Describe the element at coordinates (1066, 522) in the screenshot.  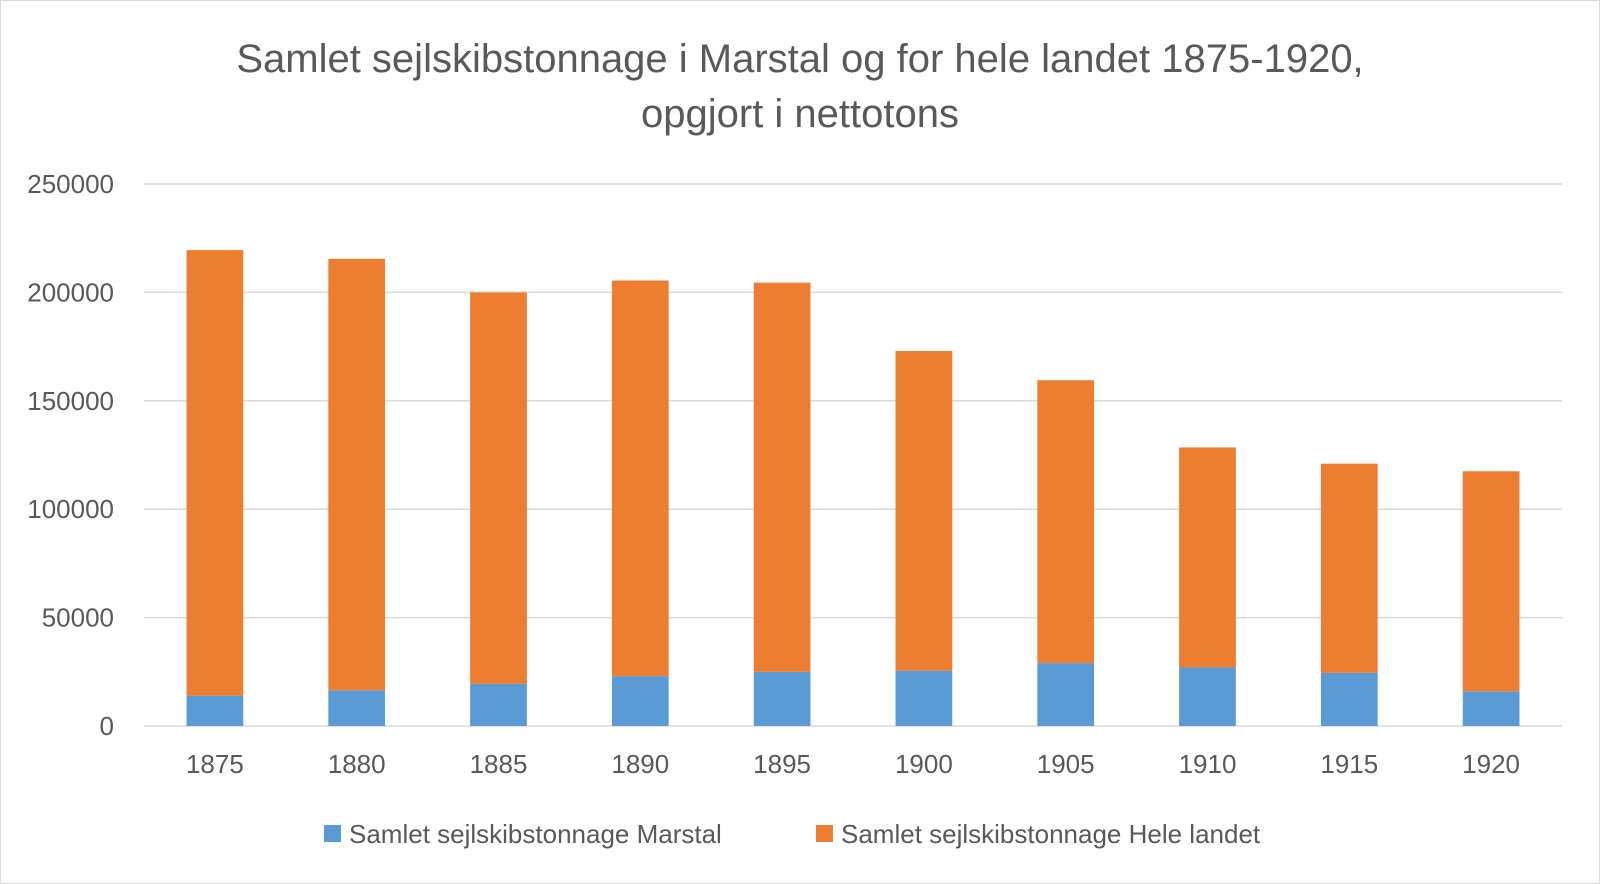
I see `bar-hele-landet-1905` at that location.